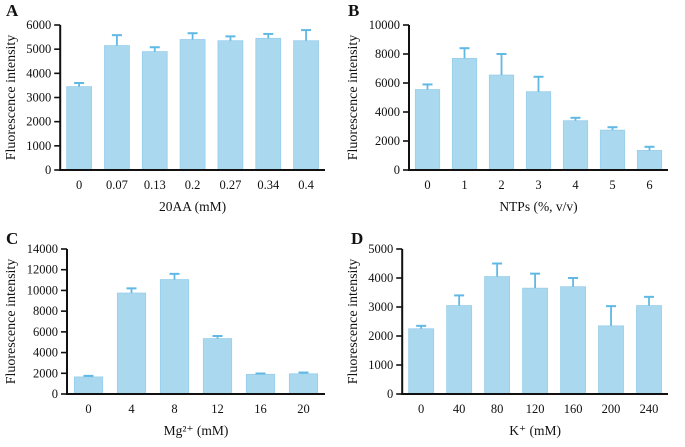  Describe the element at coordinates (497, 409) in the screenshot. I see `x-tick-label: 80` at that location.